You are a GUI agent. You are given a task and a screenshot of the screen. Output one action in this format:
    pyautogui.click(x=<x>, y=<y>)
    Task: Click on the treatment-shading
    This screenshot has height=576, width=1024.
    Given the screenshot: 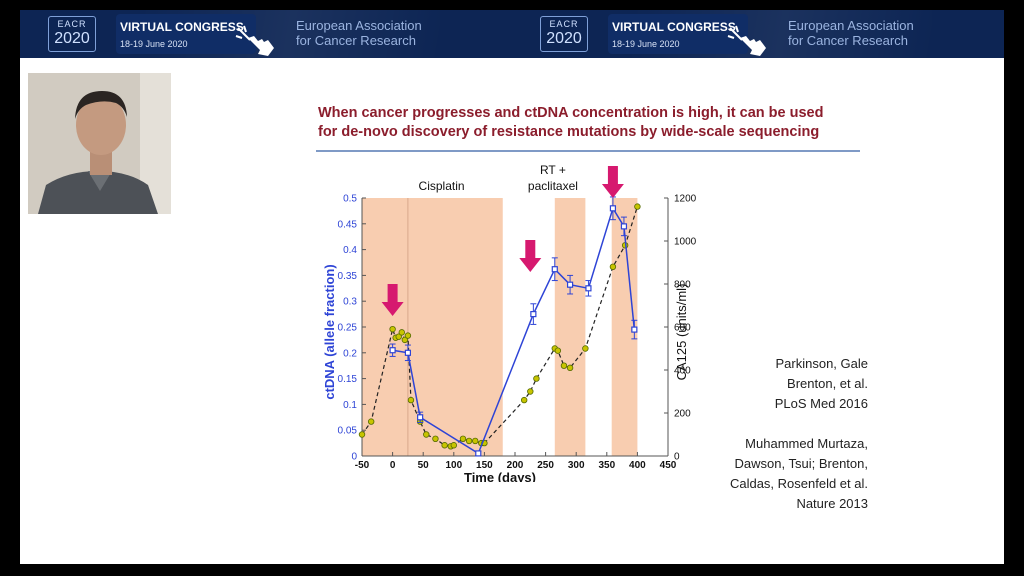 What is the action you would take?
    pyautogui.click(x=500, y=327)
    